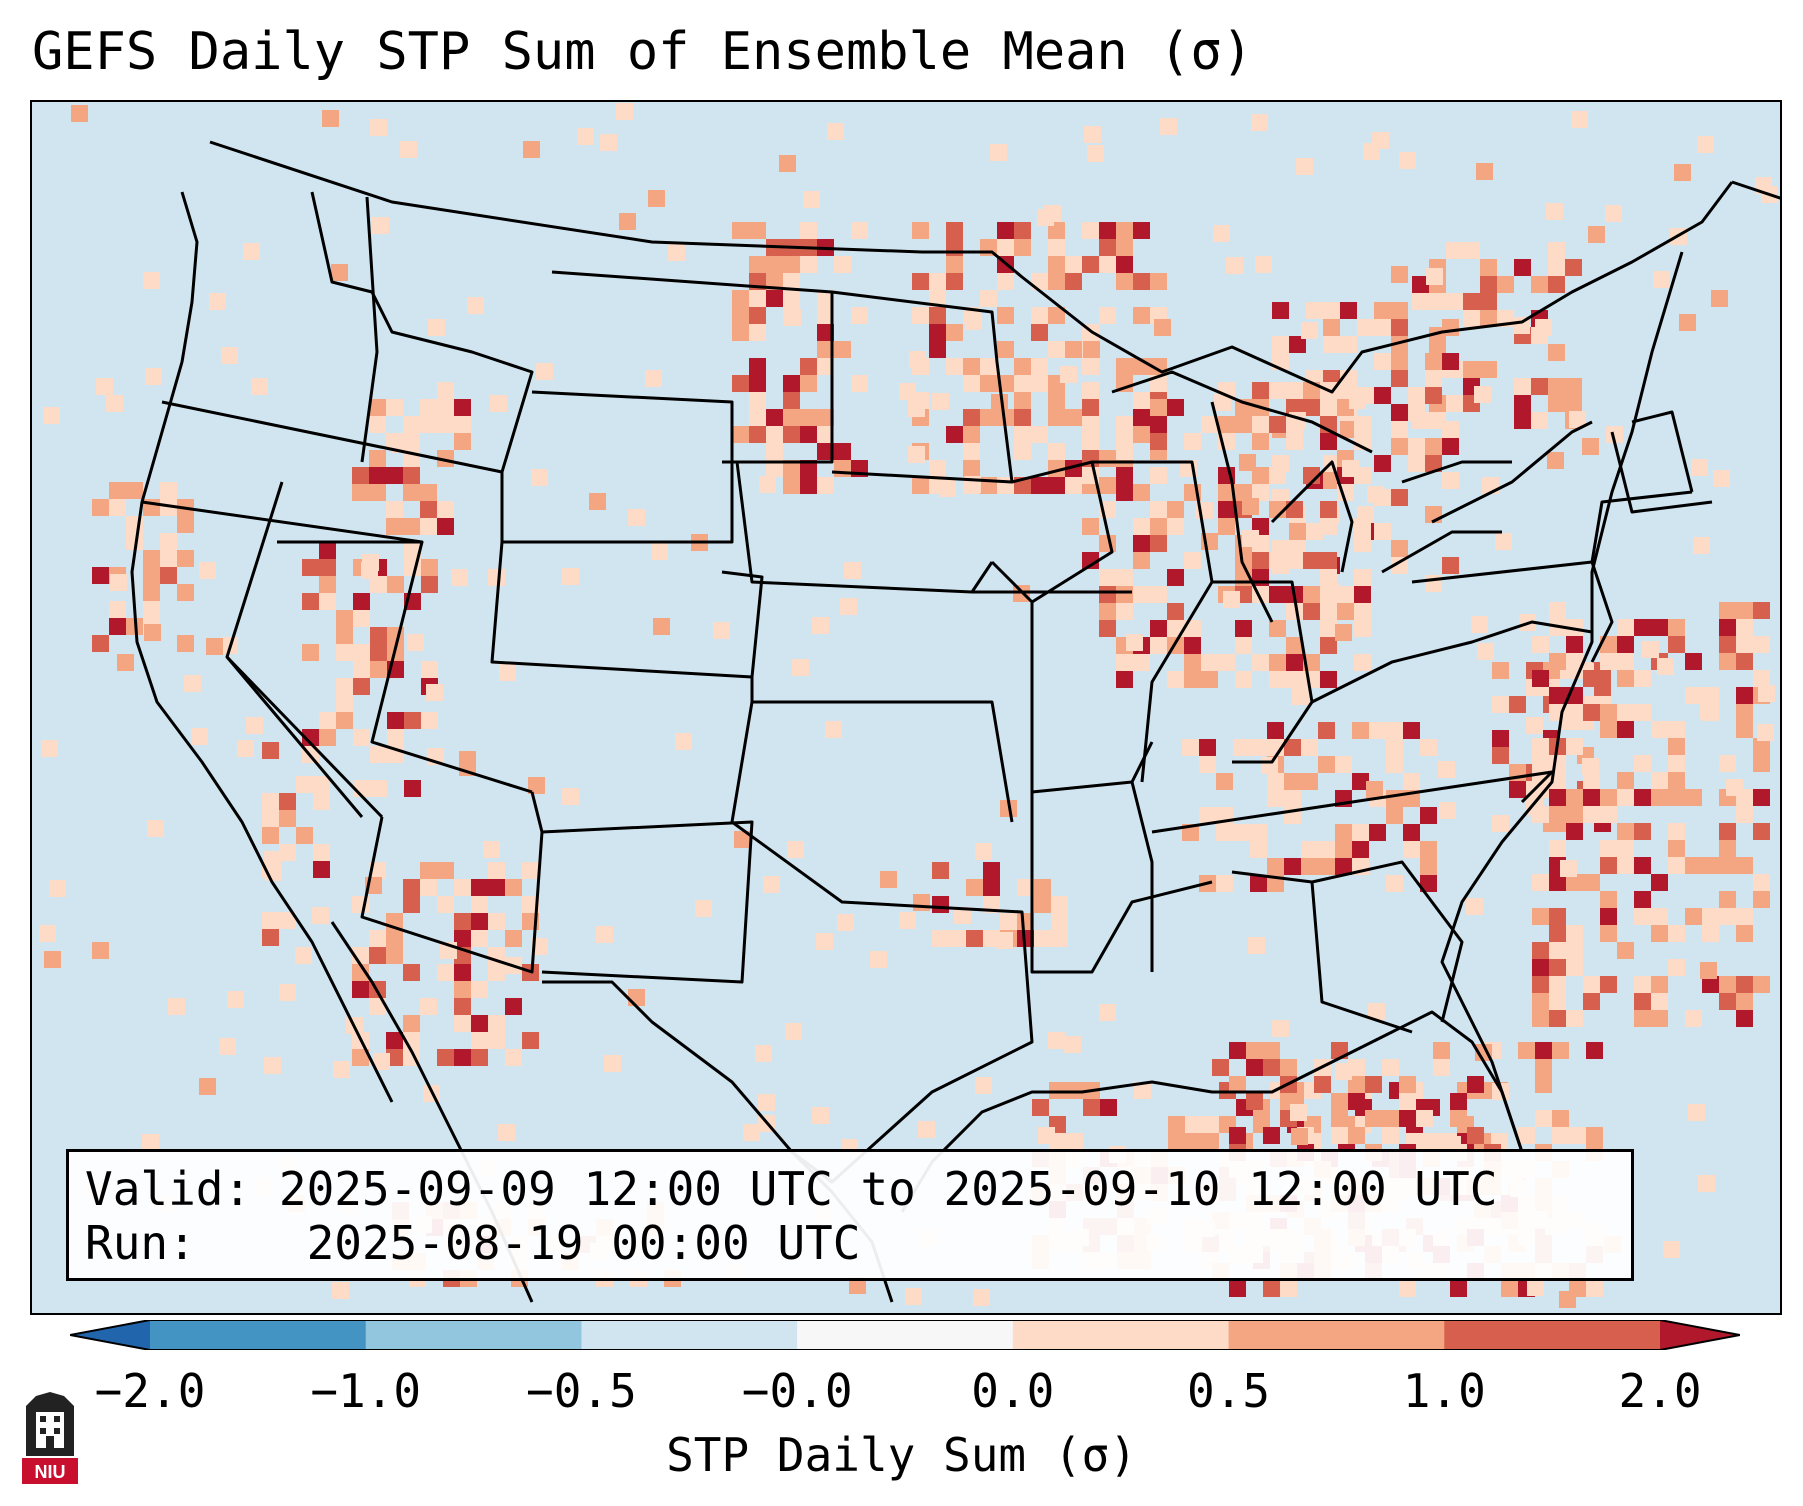 The height and width of the screenshot is (1506, 1803). Describe the element at coordinates (110, 1335) in the screenshot. I see `colorbar-under-triangle` at that location.